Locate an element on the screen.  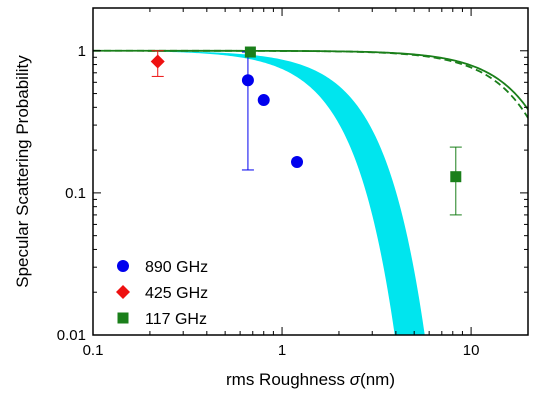
x-tick-label: 10 is located at coordinates (471, 350).